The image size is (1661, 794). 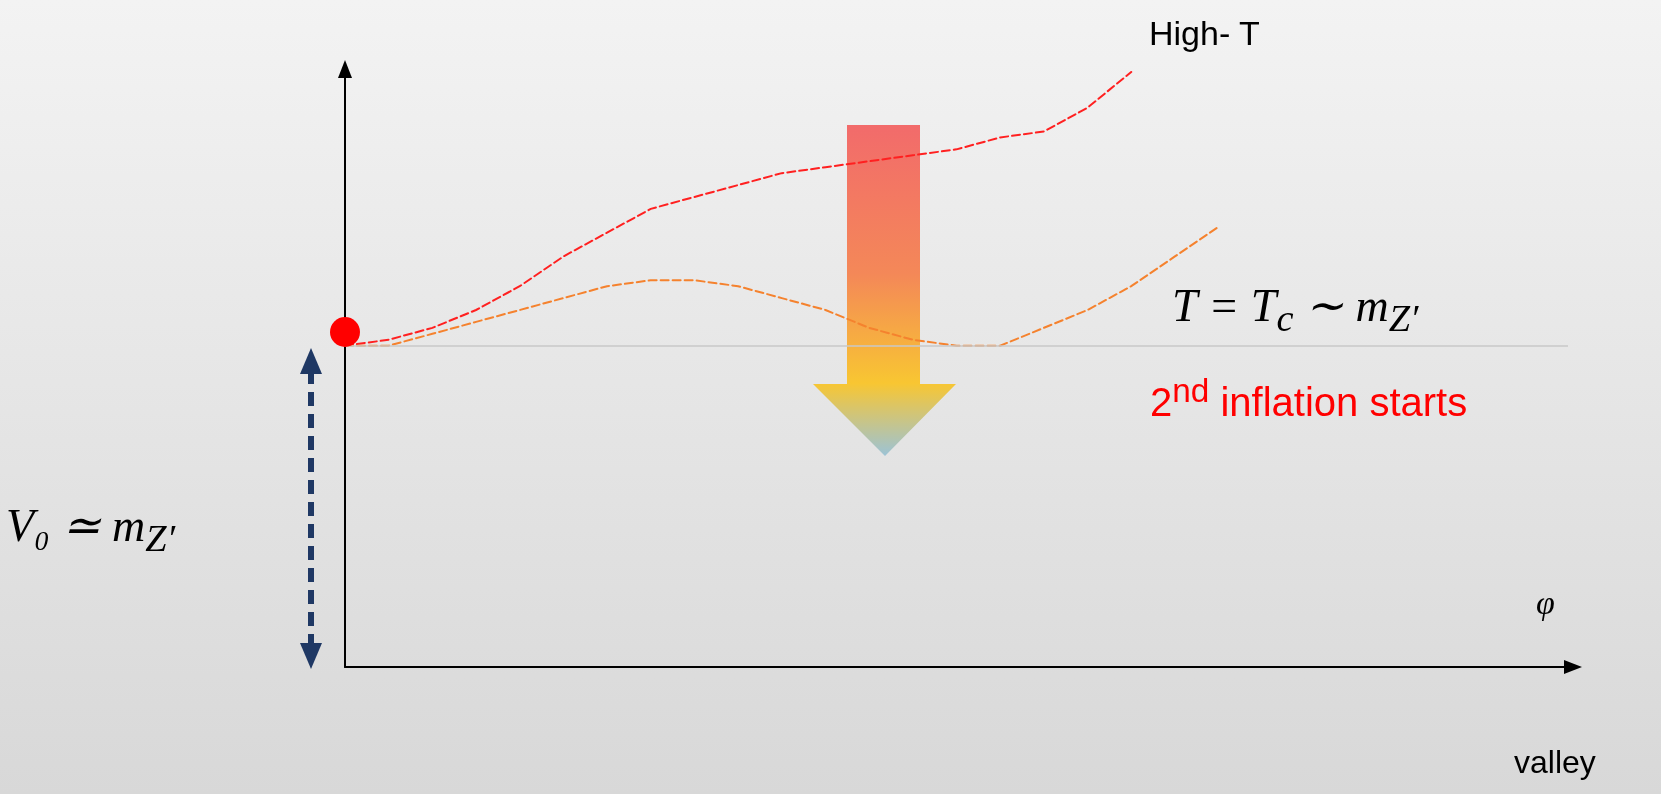 What do you see at coordinates (1204, 33) in the screenshot?
I see `text: High- T` at bounding box center [1204, 33].